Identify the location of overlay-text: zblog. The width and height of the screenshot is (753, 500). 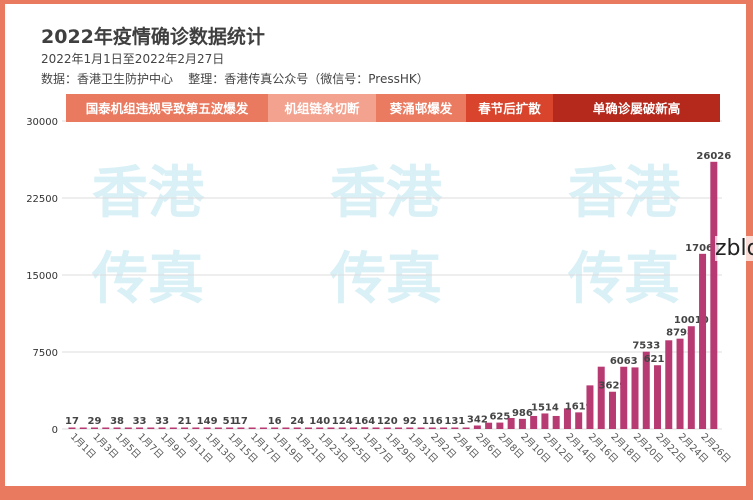
(734, 248).